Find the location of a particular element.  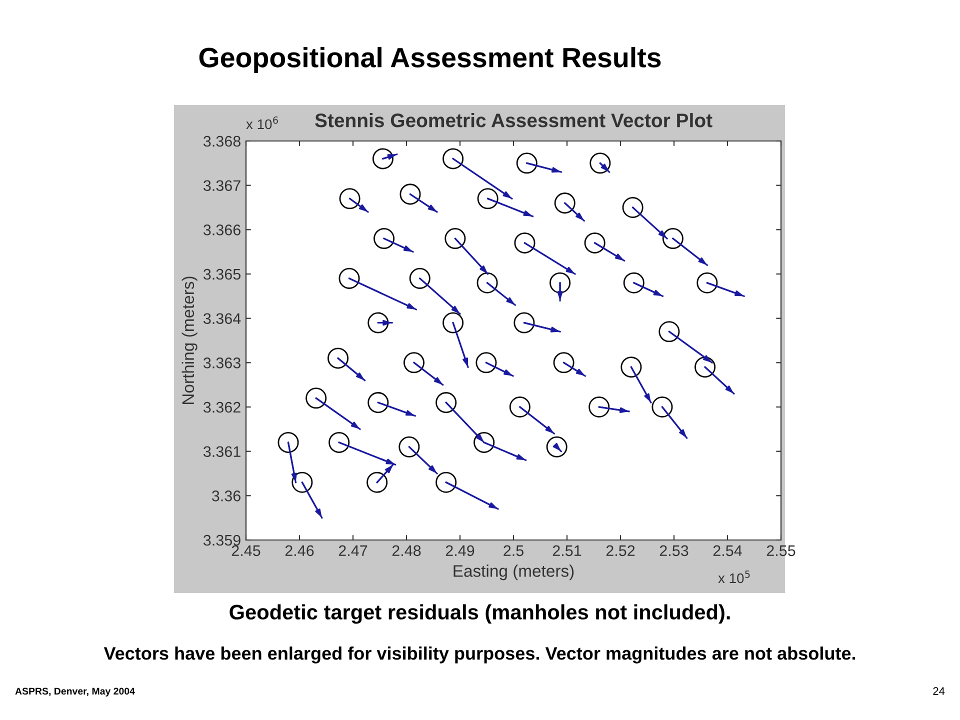

y-tick-label: 3.365 is located at coordinates (221, 274).